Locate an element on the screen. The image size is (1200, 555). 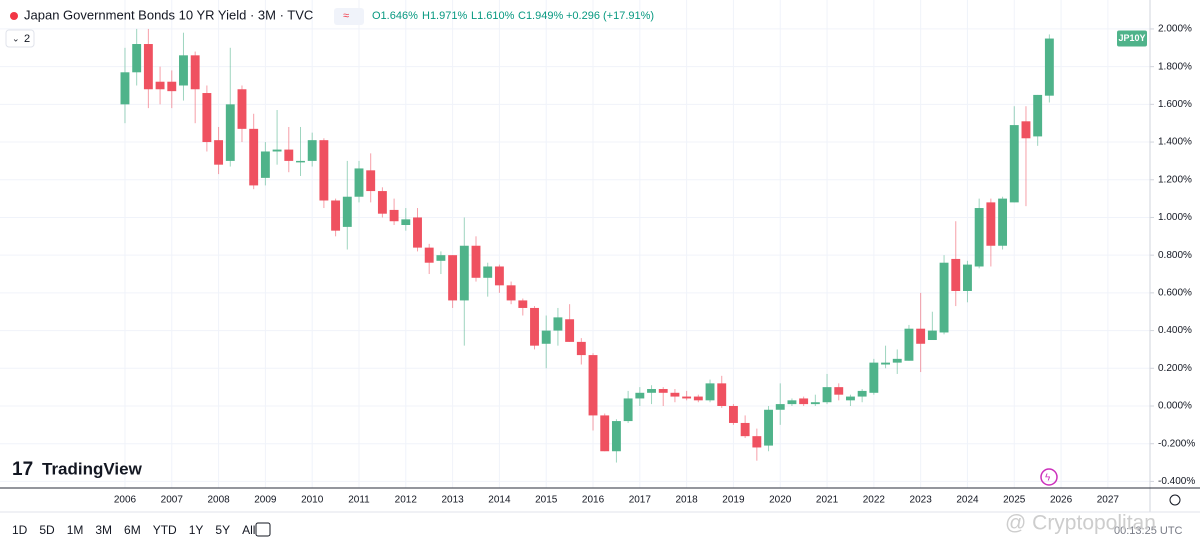
event-bolt: ϟ is located at coordinates (1048, 478).